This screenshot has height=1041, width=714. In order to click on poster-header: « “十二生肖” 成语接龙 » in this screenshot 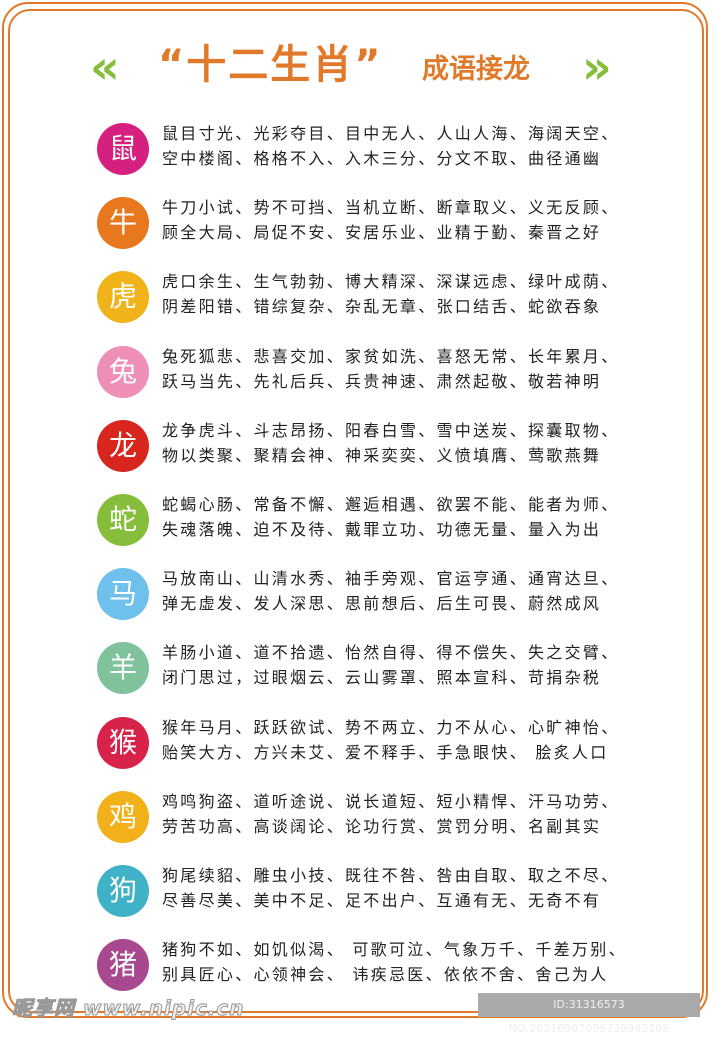, I will do `click(357, 68)`.